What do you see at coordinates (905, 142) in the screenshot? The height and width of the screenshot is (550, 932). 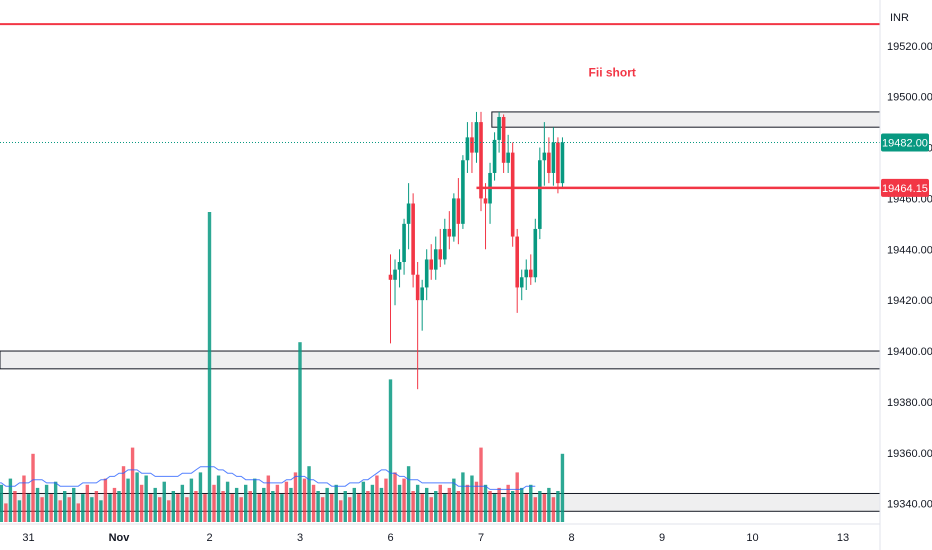 I see `last-price-badge` at bounding box center [905, 142].